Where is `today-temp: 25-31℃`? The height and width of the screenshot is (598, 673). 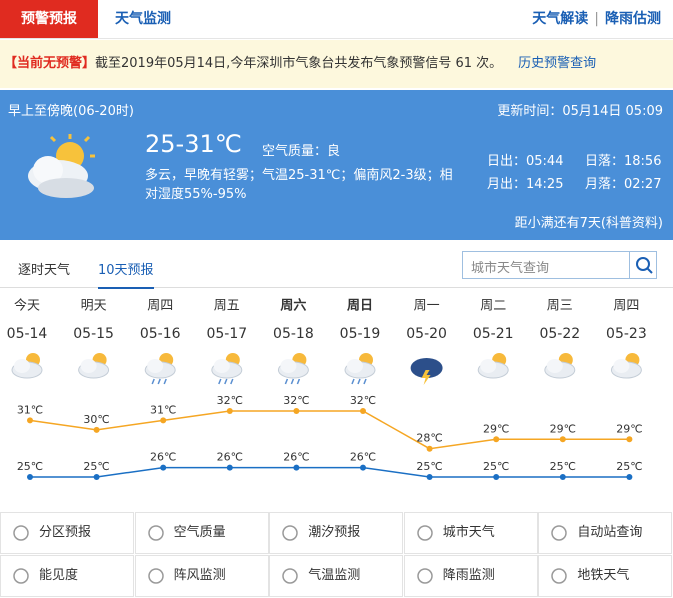
today-temp: 25-31℃ is located at coordinates (193, 144).